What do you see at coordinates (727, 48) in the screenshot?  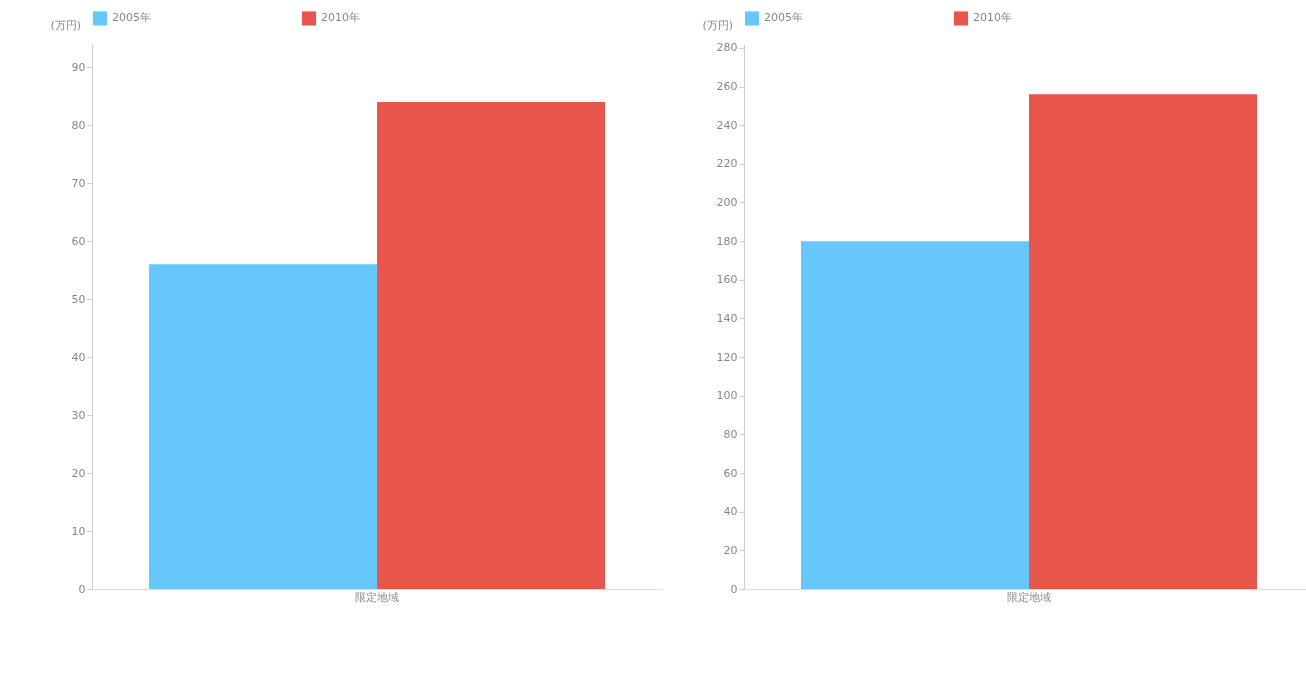 I see `y-tick-label: 280` at bounding box center [727, 48].